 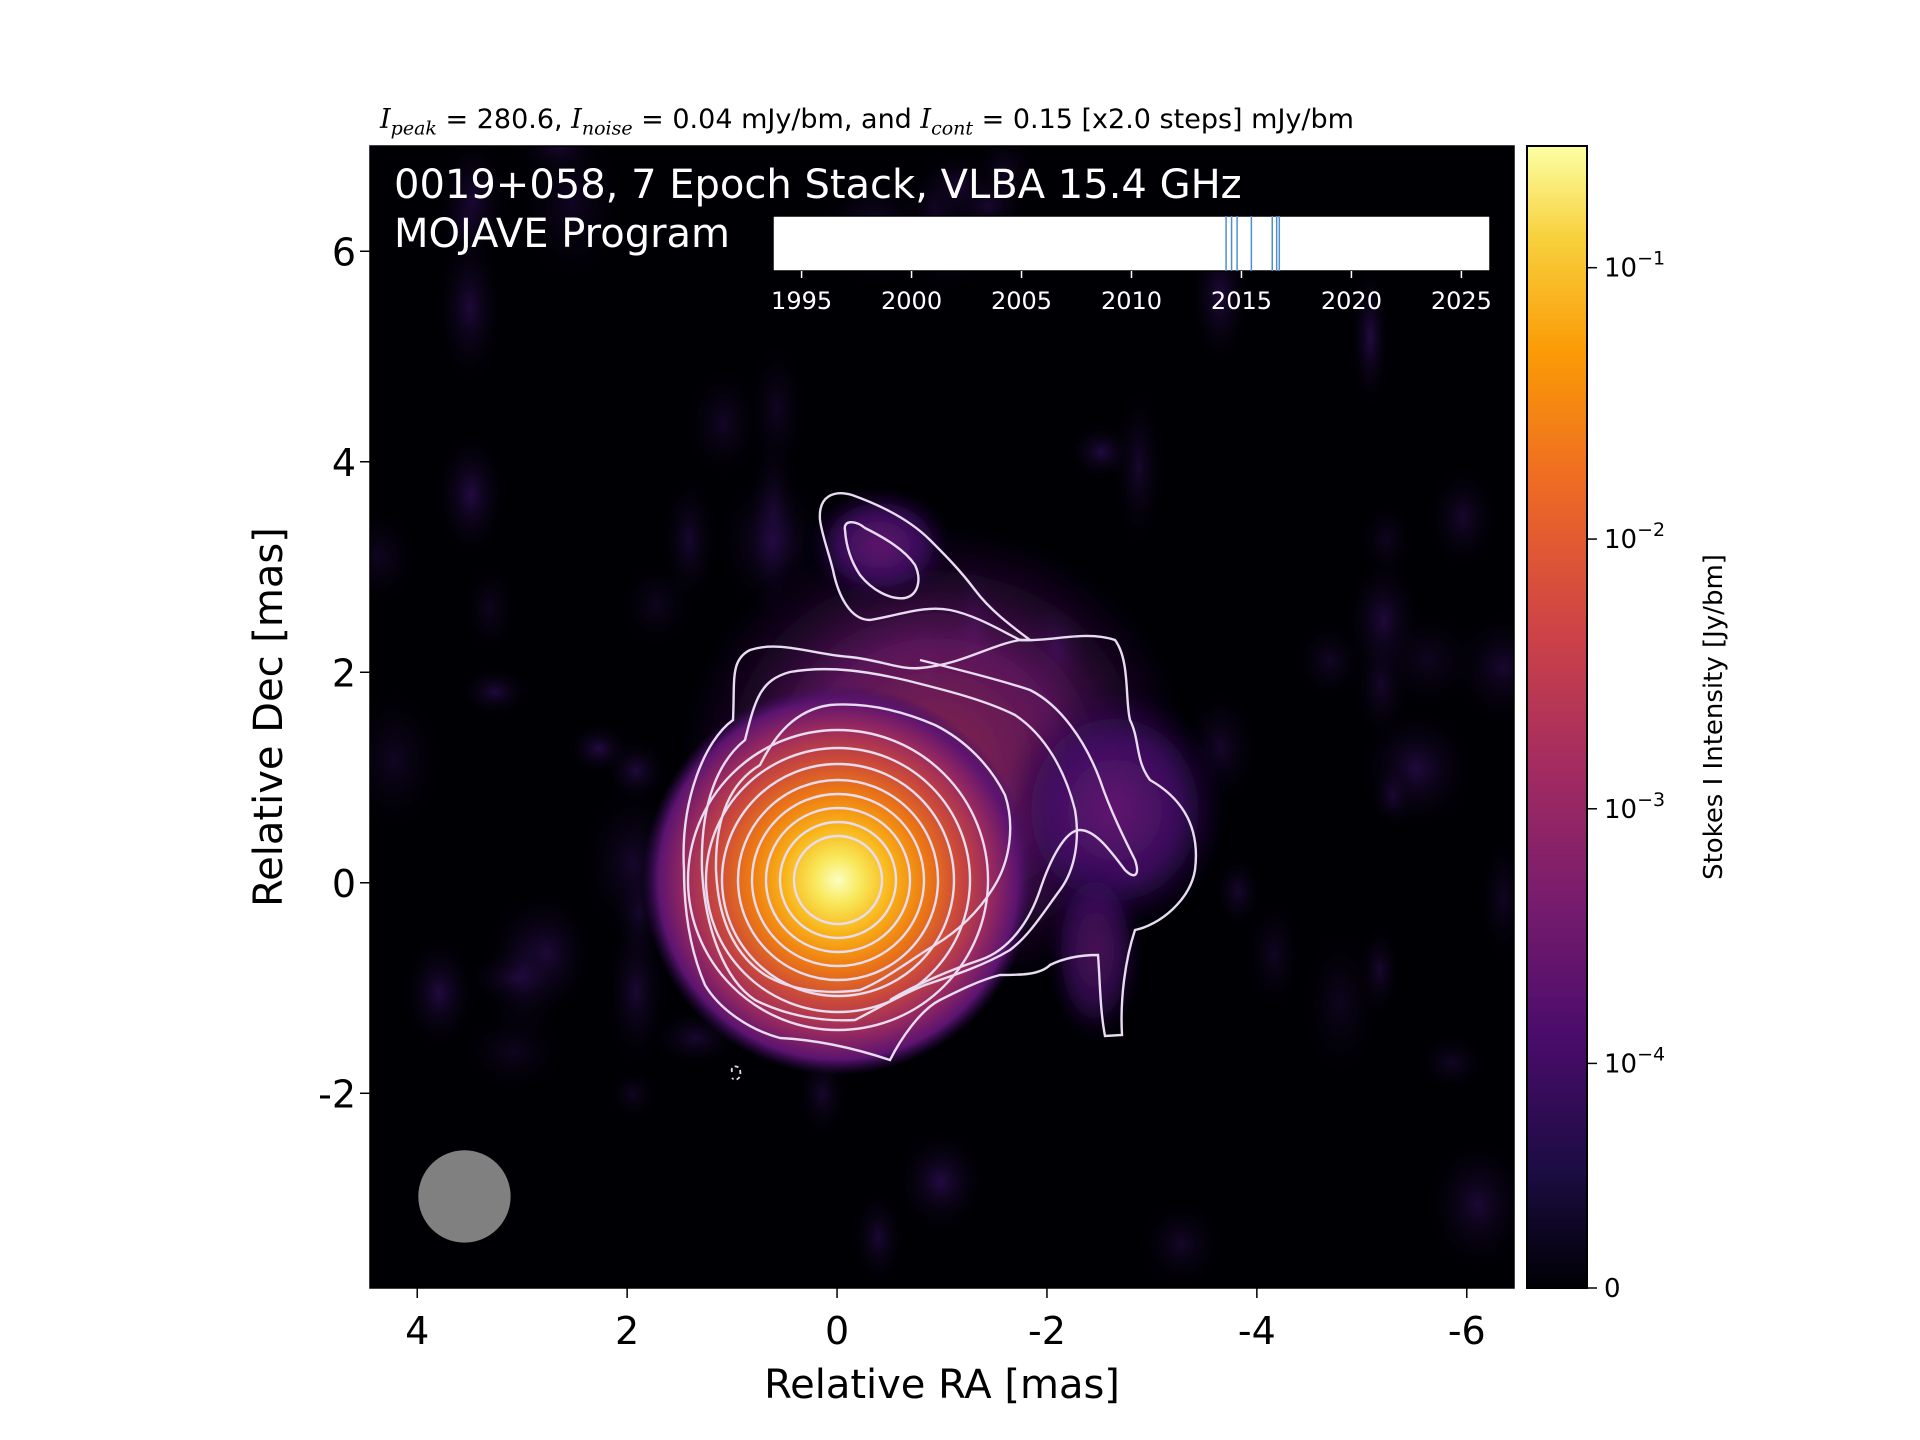 What do you see at coordinates (1634, 807) in the screenshot?
I see `colorbar-tick-label: 10⁻³` at bounding box center [1634, 807].